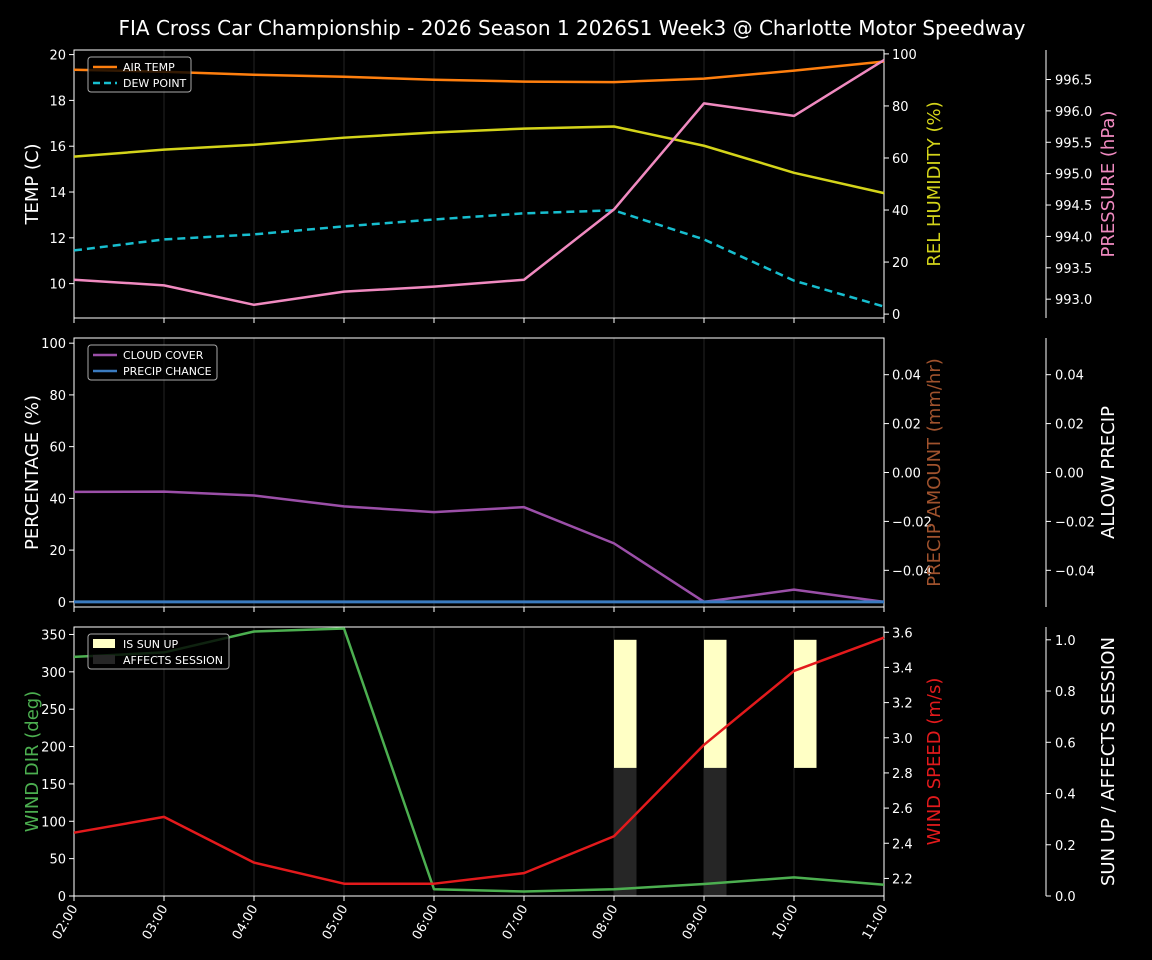 This screenshot has width=1152, height=960. Describe the element at coordinates (1073, 175) in the screenshot. I see `y3-tick-label: 995.0` at that location.